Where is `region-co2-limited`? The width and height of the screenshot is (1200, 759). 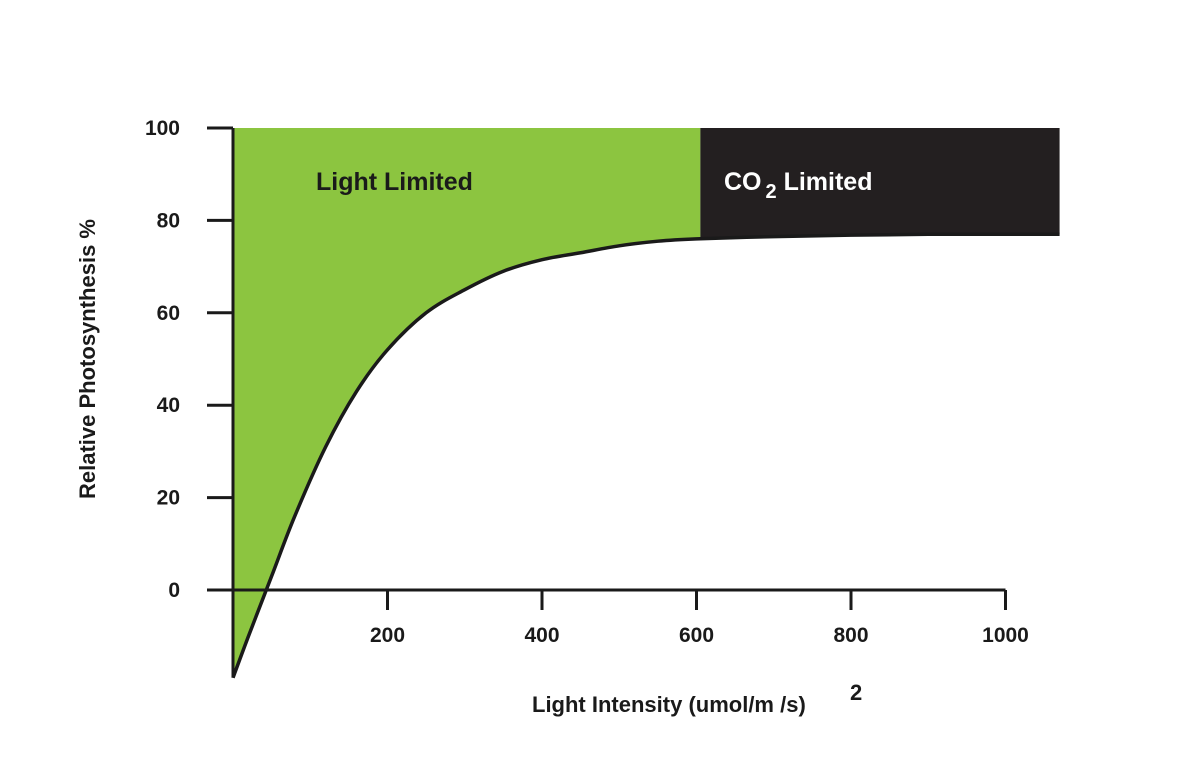 region-co2-limited is located at coordinates (880, 183).